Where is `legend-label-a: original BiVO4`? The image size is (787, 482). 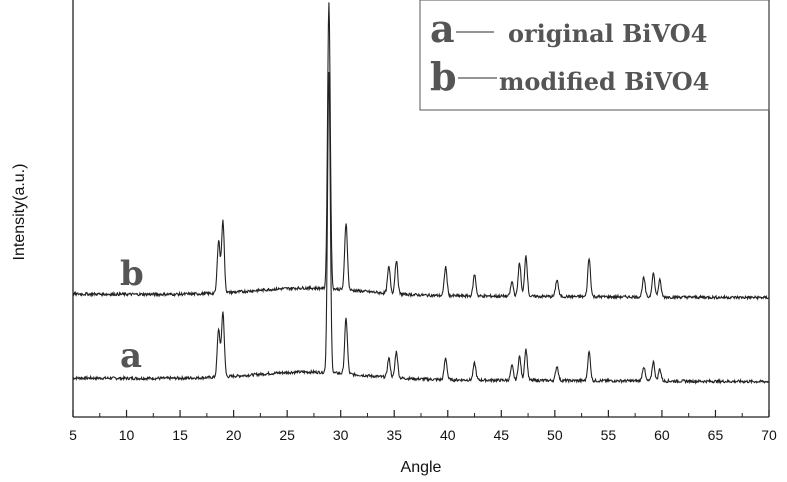
legend-label-a: original BiVO4 is located at coordinates (607, 33).